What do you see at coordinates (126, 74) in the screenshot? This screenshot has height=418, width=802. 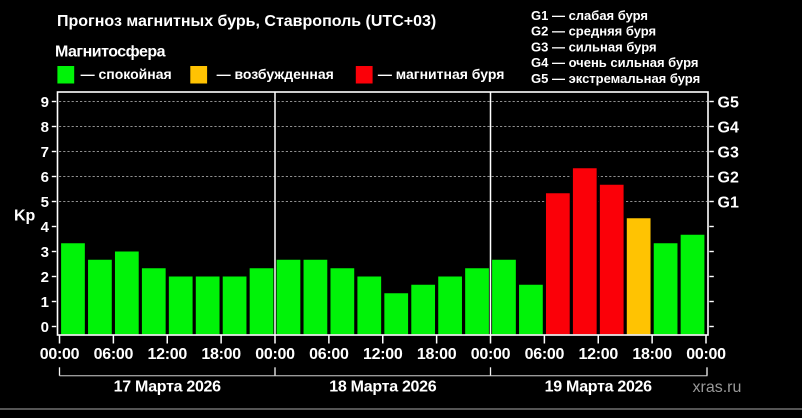 I see `svg-text: — спокойная` at bounding box center [126, 74].